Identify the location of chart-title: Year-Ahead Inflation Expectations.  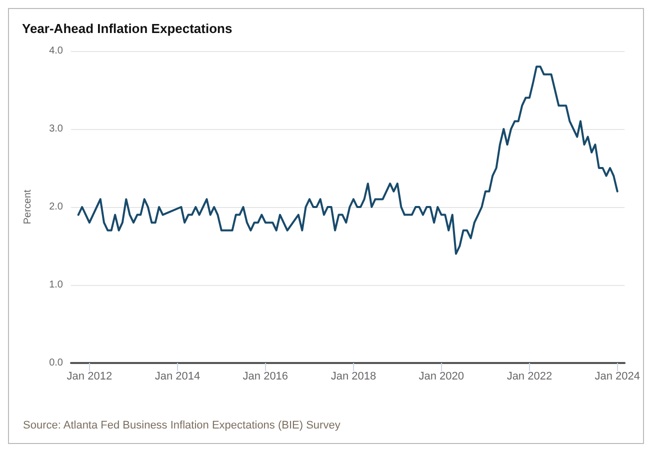
(127, 28).